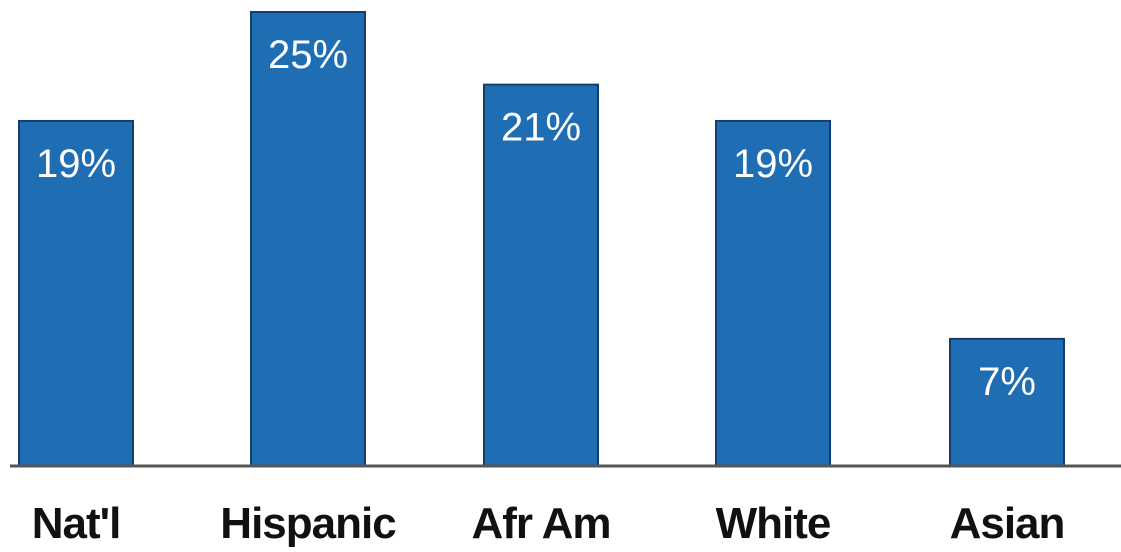 The height and width of the screenshot is (552, 1121). Describe the element at coordinates (308, 523) in the screenshot. I see `category-label-1: Hispanic` at that location.